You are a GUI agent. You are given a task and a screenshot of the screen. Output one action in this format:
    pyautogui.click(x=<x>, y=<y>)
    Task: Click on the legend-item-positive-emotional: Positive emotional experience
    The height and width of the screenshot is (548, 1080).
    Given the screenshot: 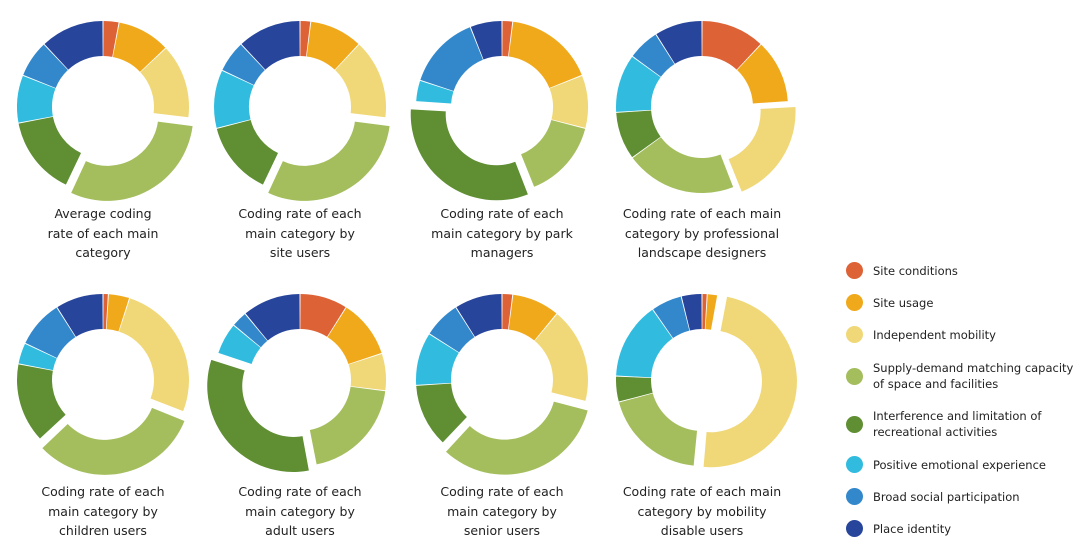 What is the action you would take?
    pyautogui.click(x=961, y=464)
    